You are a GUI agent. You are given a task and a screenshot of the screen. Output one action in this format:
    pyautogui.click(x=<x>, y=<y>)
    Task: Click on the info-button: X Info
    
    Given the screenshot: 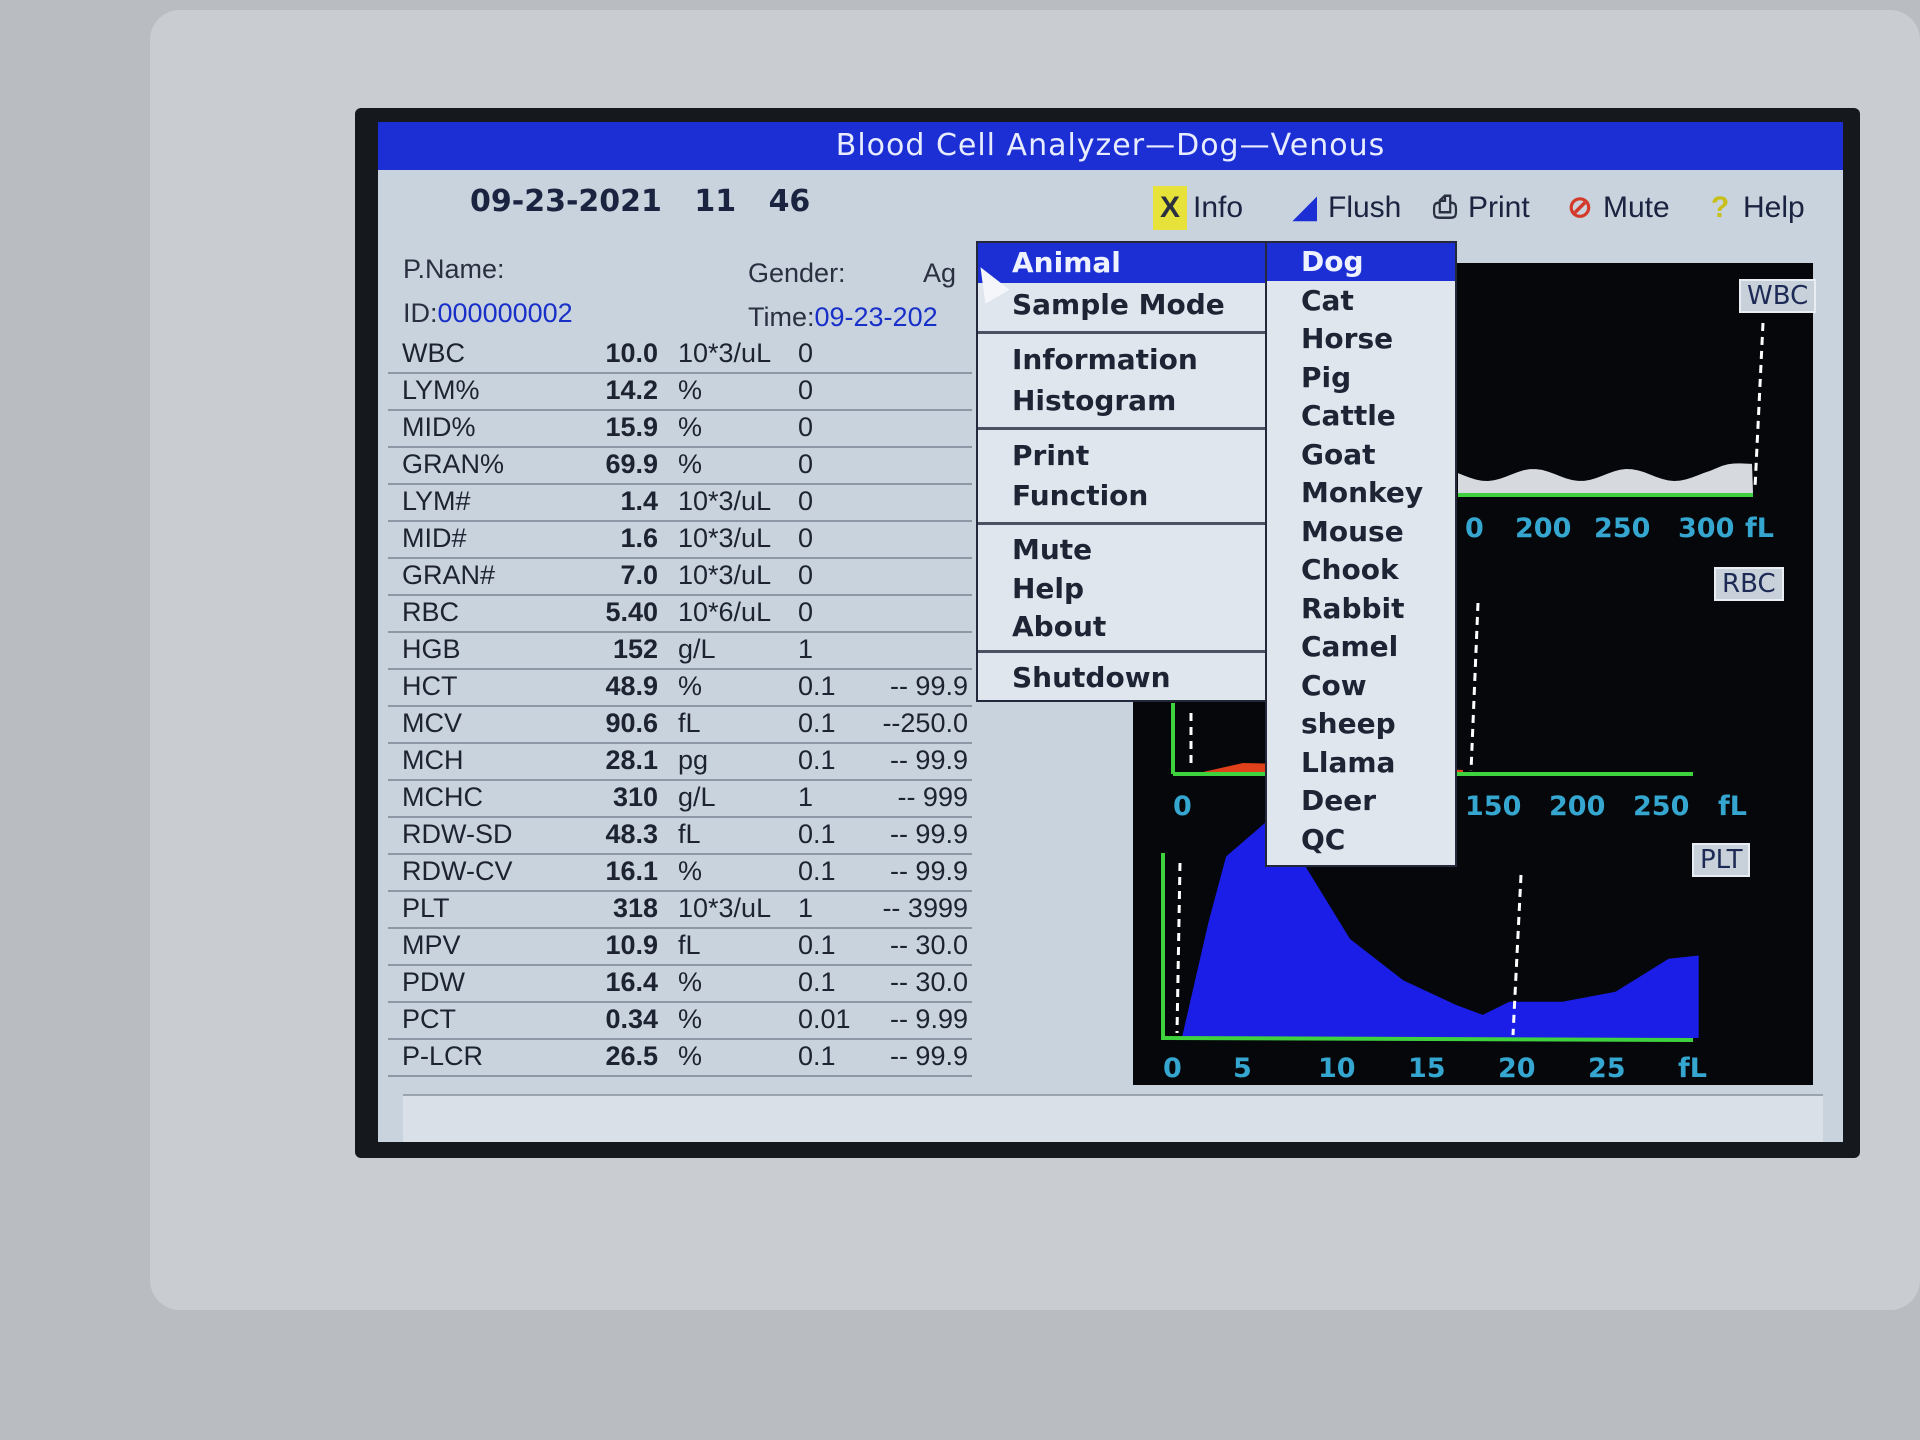 What is the action you would take?
    pyautogui.click(x=1198, y=208)
    